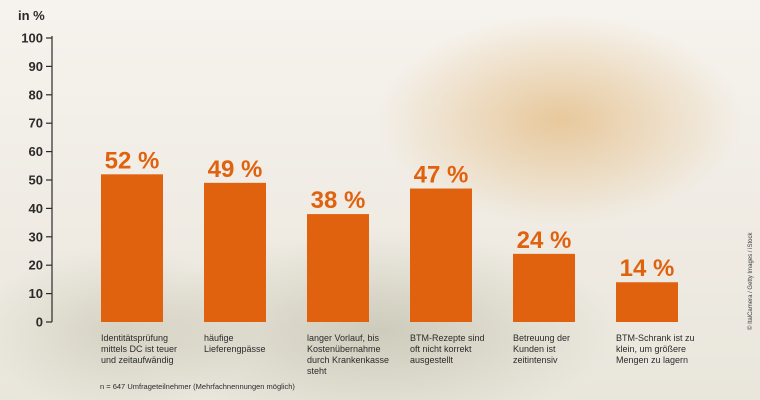  What do you see at coordinates (317, 371) in the screenshot?
I see `category-label-line: steht` at bounding box center [317, 371].